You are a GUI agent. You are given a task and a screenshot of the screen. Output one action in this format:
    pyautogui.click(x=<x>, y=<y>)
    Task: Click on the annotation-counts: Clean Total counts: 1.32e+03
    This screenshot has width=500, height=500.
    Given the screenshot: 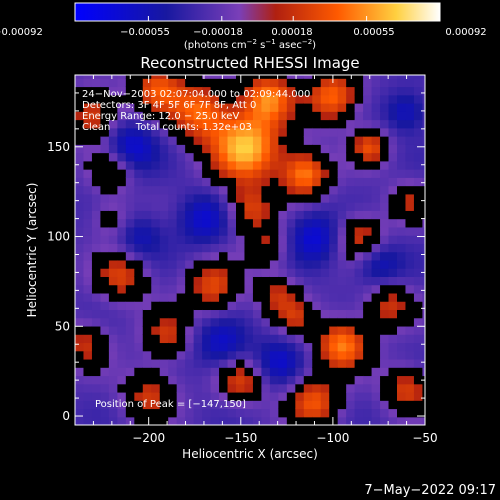 What is the action you would take?
    pyautogui.click(x=167, y=127)
    